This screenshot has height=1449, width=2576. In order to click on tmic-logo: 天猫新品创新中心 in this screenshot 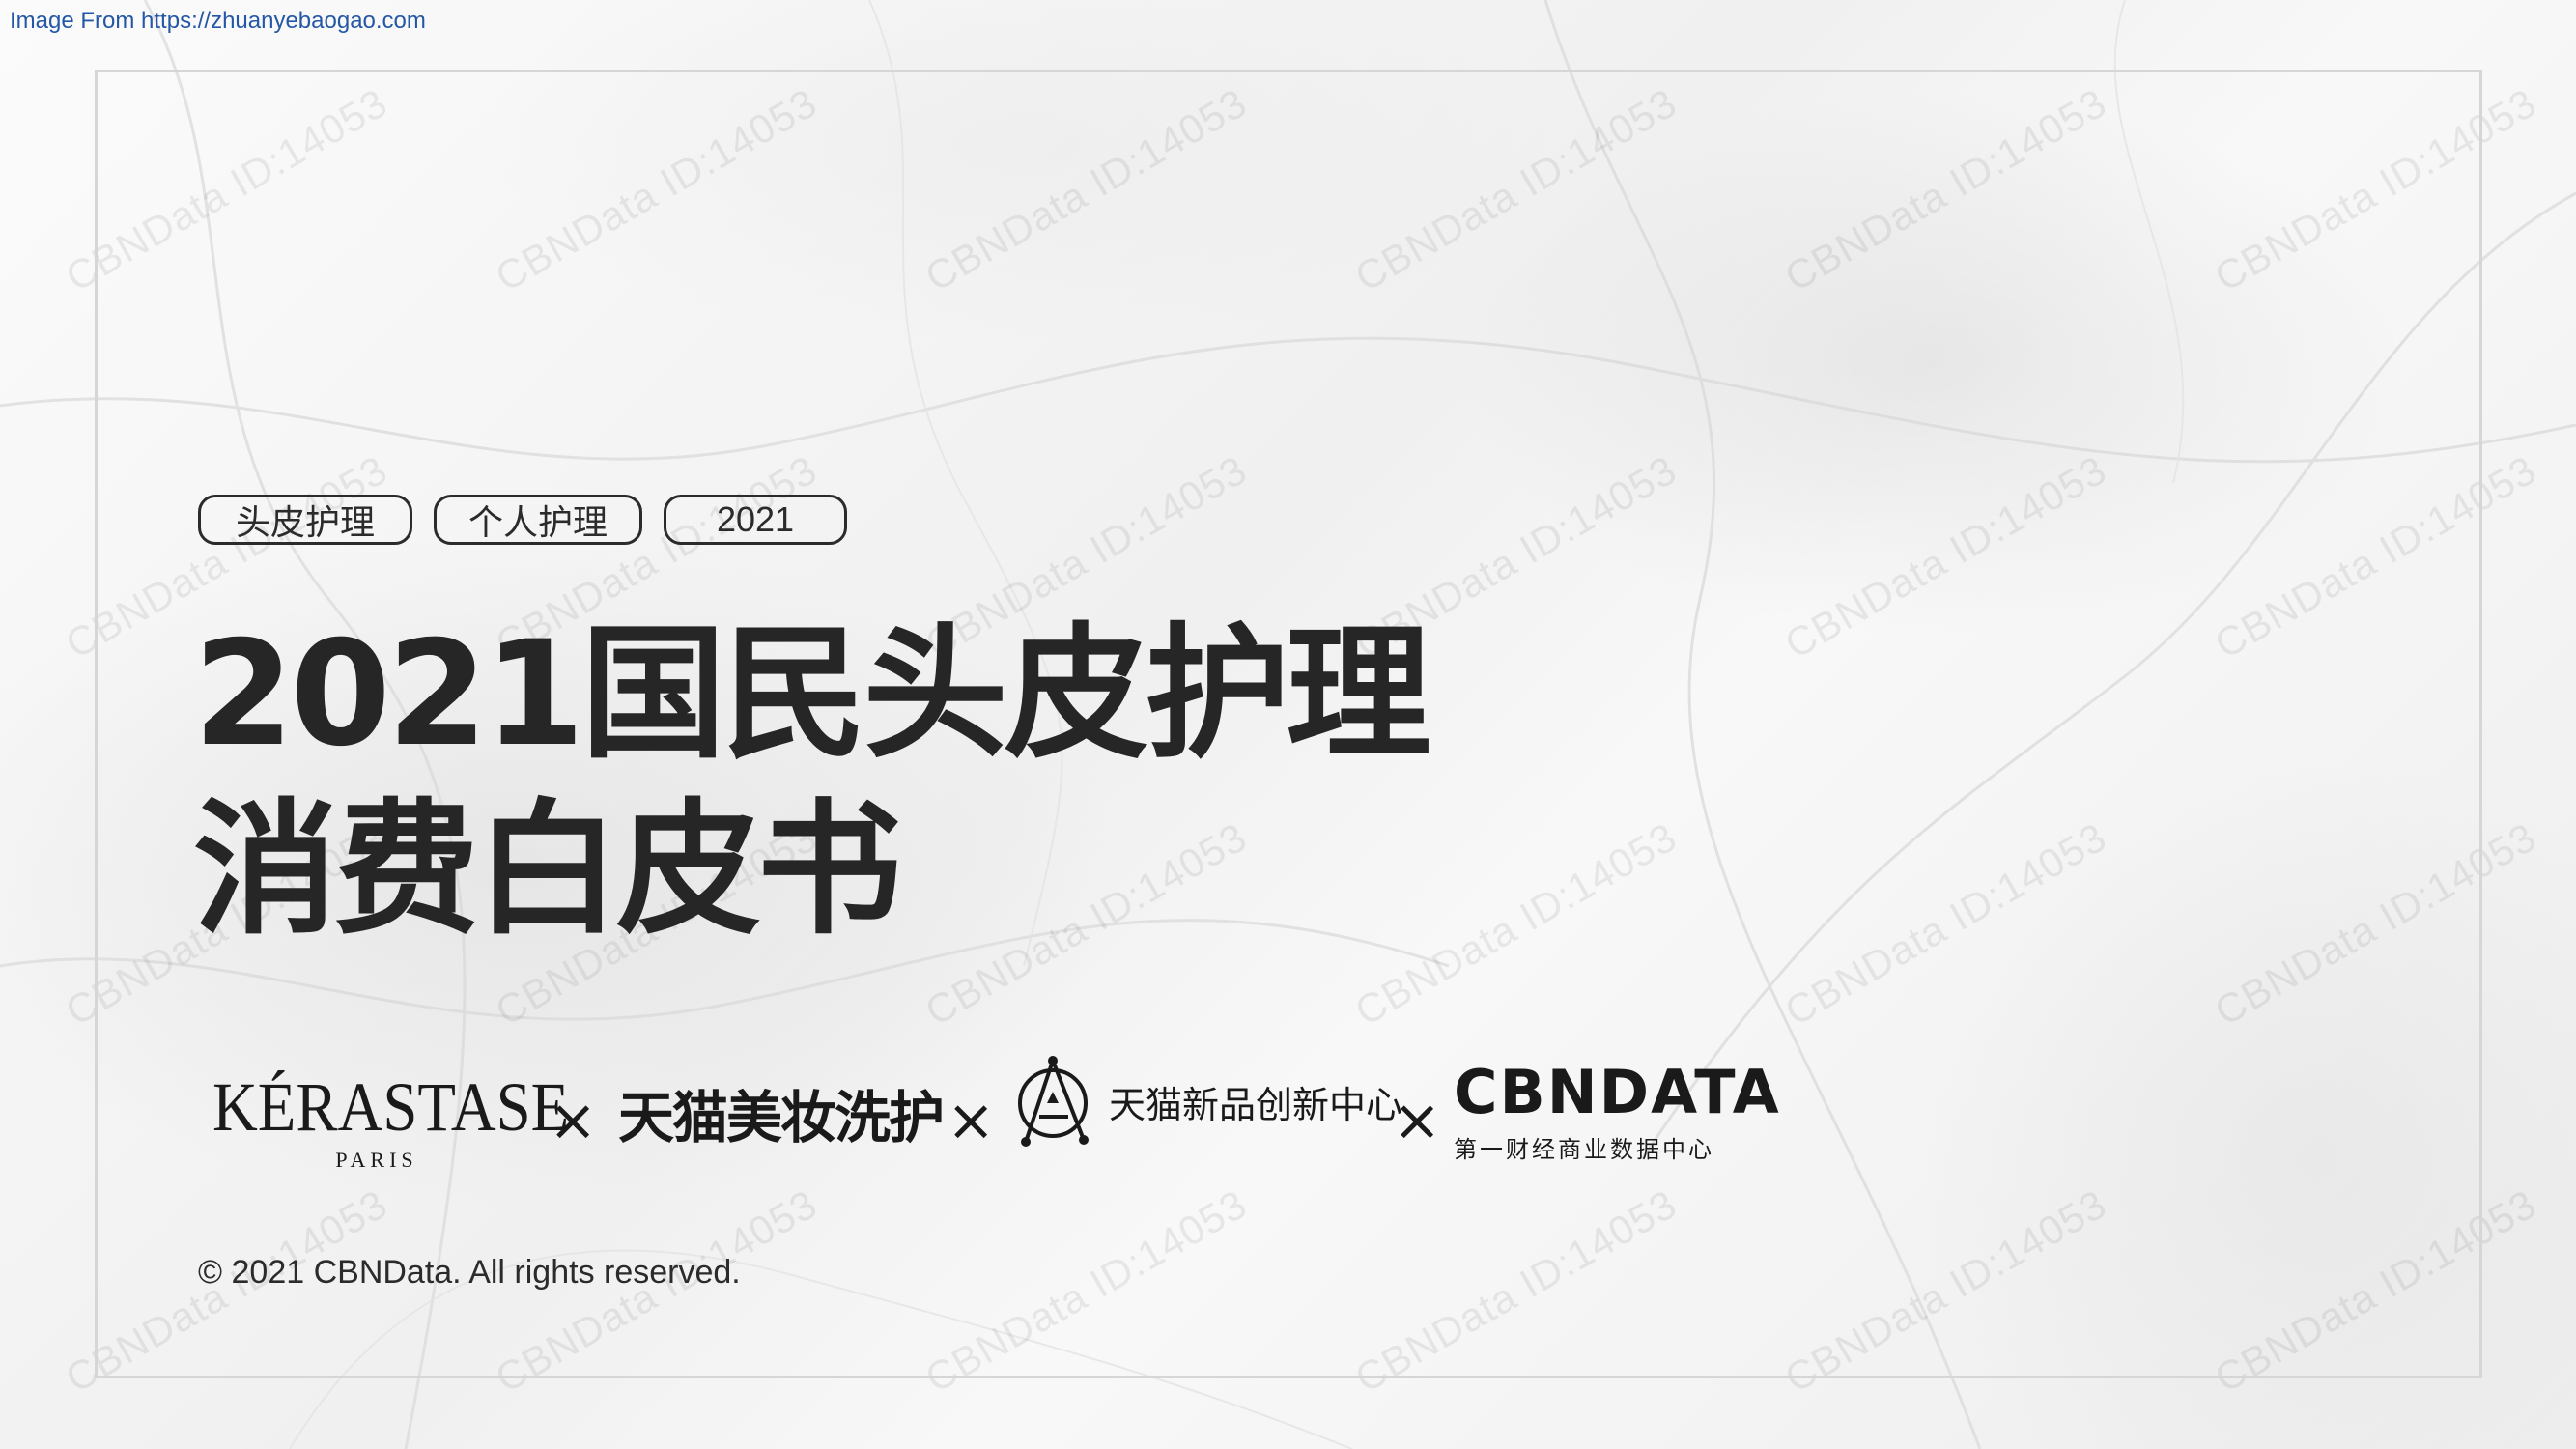, I will do `click(1208, 1101)`.